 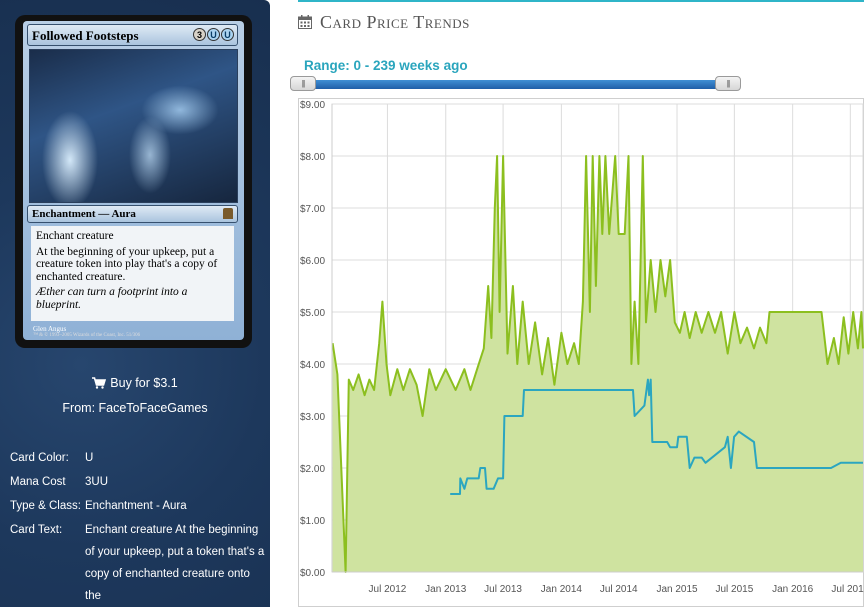 I want to click on range-label: Range: 0 - 239 weeks ago, so click(x=386, y=65).